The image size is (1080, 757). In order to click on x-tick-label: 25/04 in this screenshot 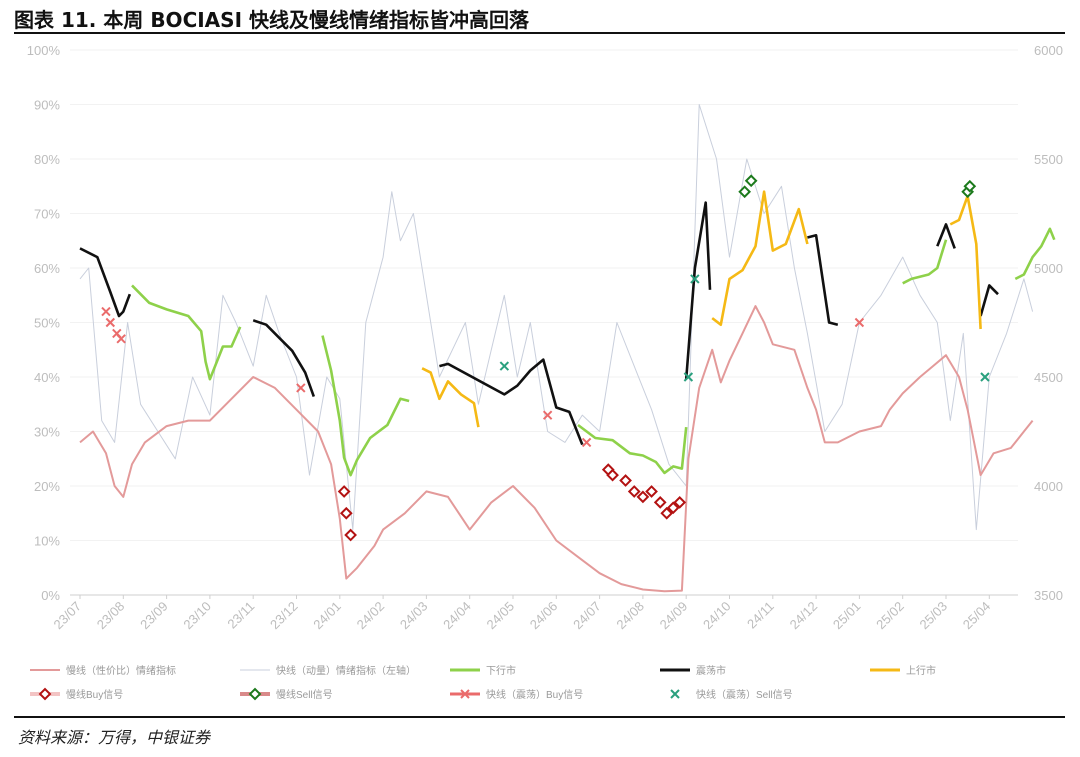, I will do `click(977, 616)`.